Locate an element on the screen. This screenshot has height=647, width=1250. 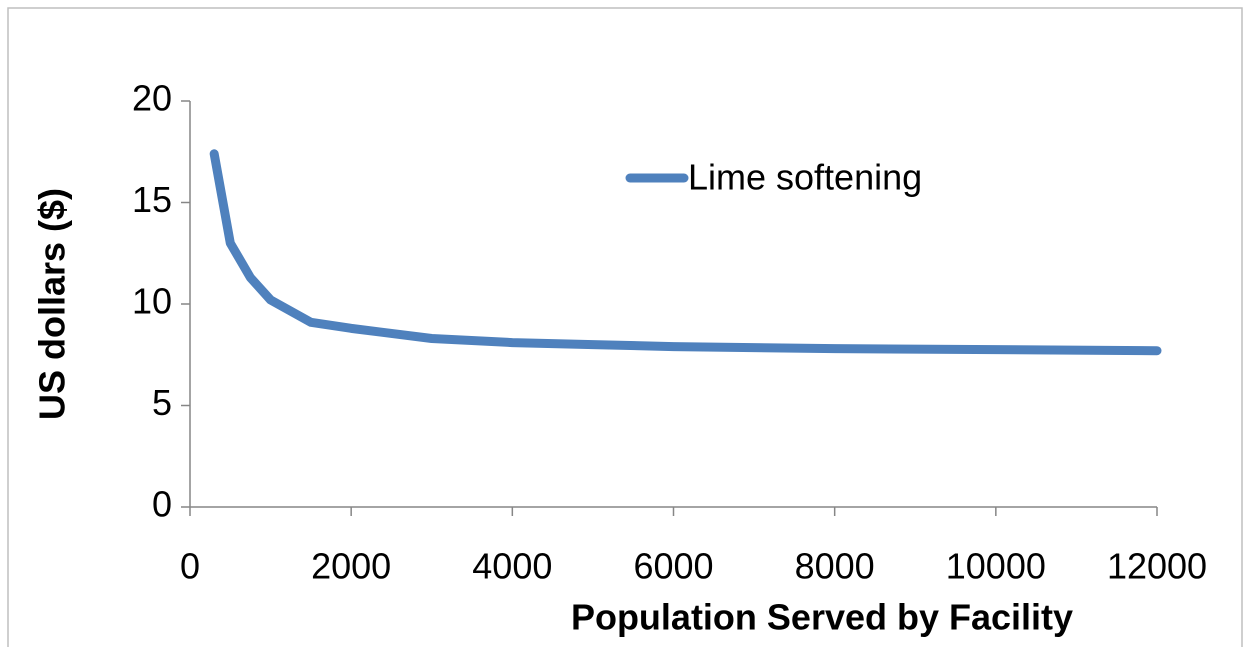
y-tick-label: 10 is located at coordinates (152, 301).